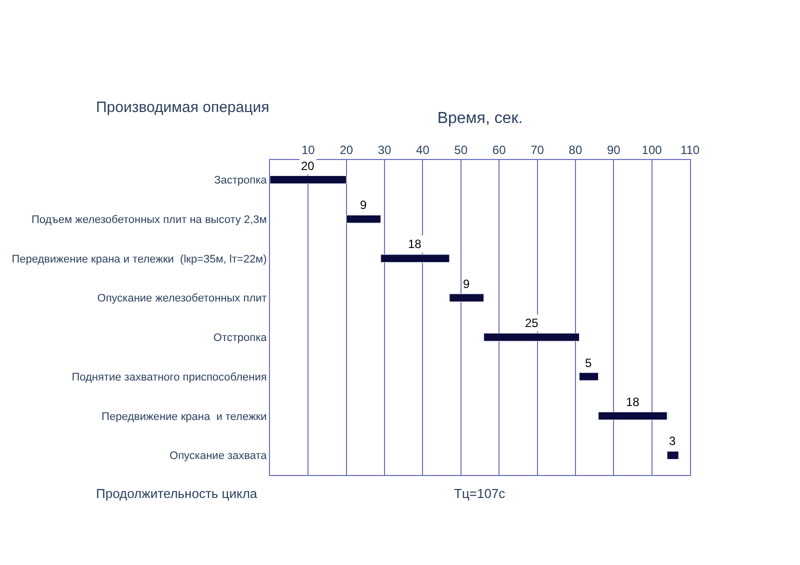 This screenshot has width=800, height=565. What do you see at coordinates (149, 220) in the screenshot?
I see `y-tick-label: Подъем железобетонных плит на высоту 2,3м` at bounding box center [149, 220].